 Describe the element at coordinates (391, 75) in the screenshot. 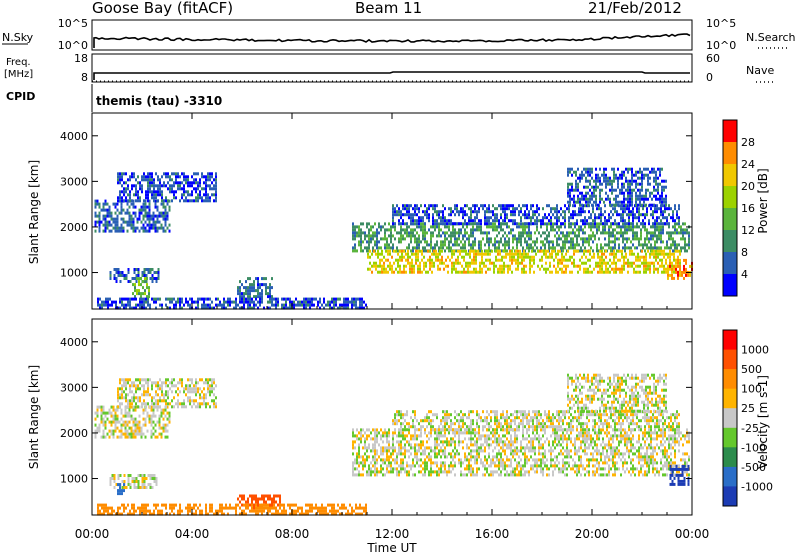

I see `freq-trace` at that location.